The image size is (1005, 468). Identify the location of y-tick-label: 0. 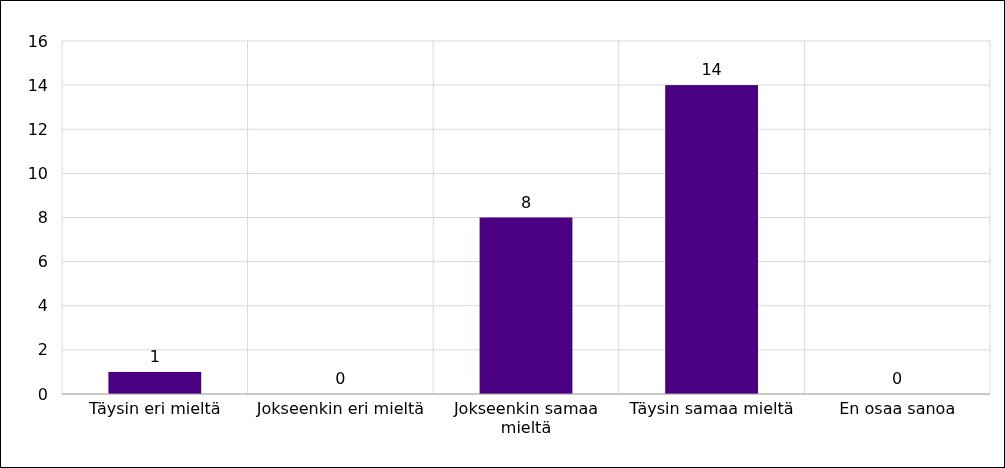
(42, 394).